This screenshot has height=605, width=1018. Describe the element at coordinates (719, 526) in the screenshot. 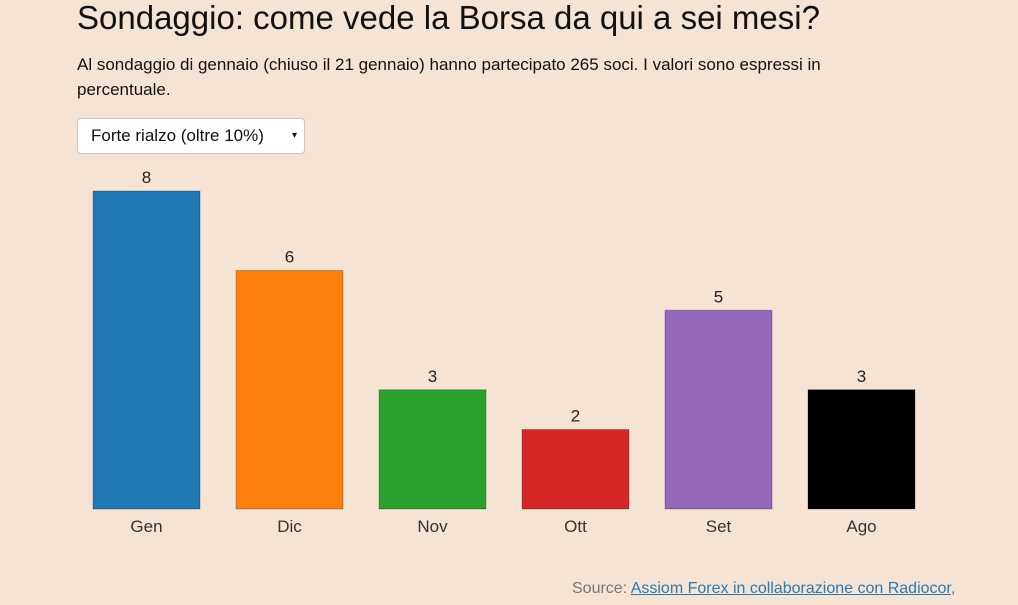

I see `x-tick-label: Set` at that location.